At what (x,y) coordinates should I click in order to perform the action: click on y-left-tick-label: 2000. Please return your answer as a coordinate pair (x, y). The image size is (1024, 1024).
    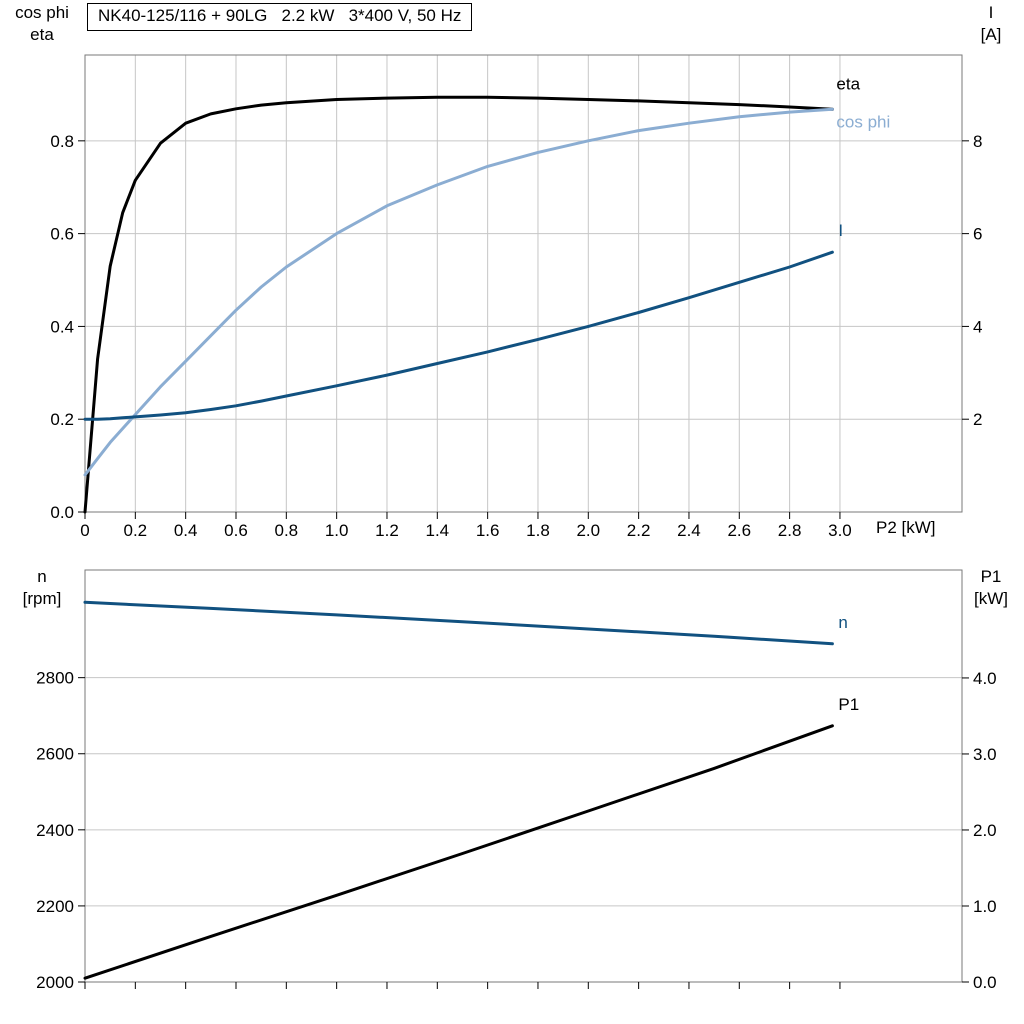
    Looking at the image, I should click on (55, 982).